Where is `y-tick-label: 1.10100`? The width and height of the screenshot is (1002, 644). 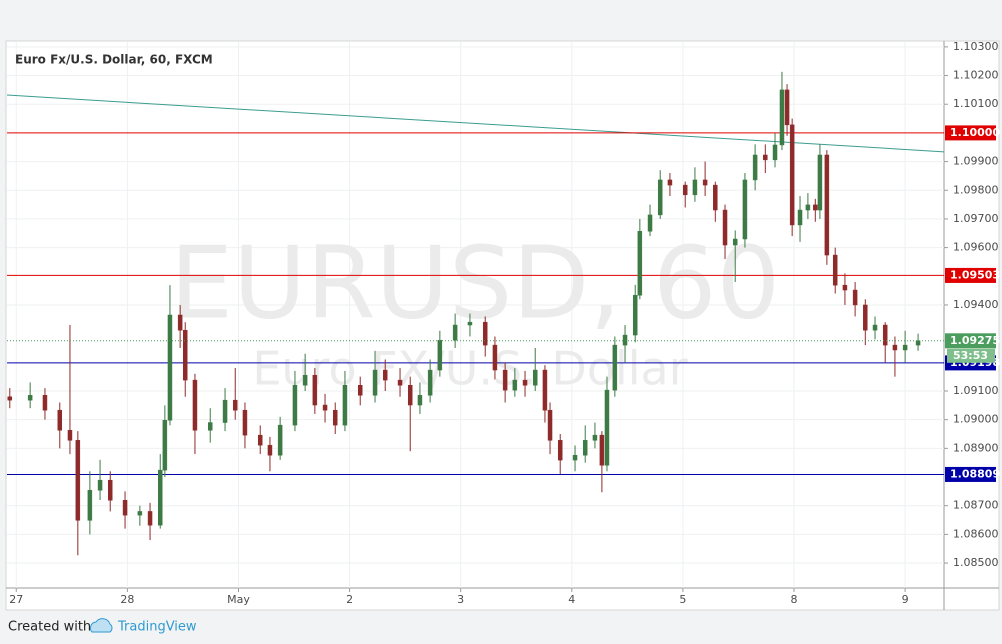 y-tick-label: 1.10100 is located at coordinates (976, 103).